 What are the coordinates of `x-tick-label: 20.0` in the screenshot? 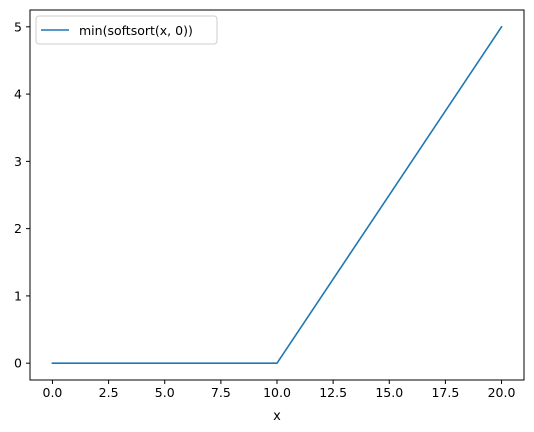 It's located at (502, 392).